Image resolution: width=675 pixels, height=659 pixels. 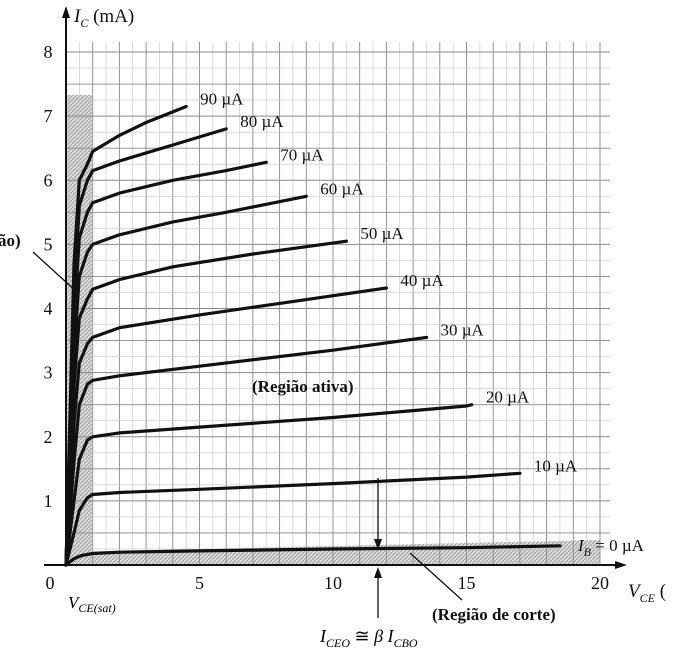 What do you see at coordinates (55, 272) in the screenshot?
I see `saturation-leader-line` at bounding box center [55, 272].